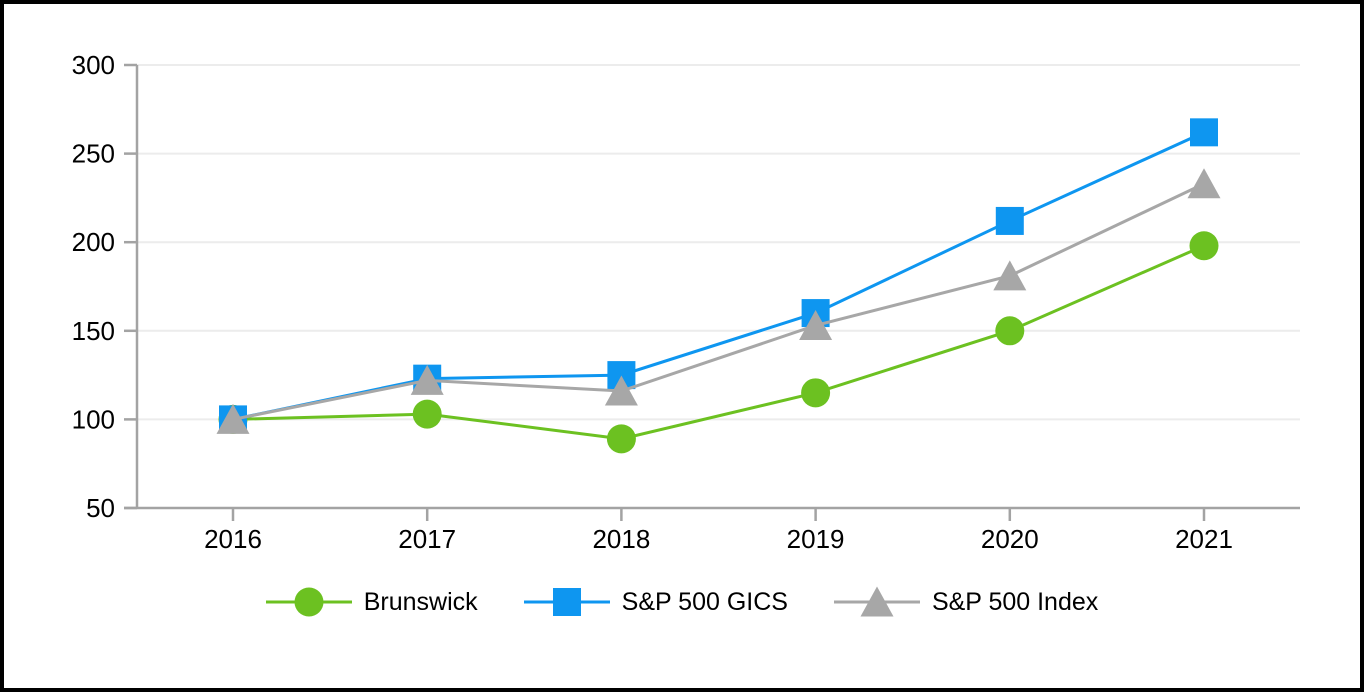 This screenshot has width=1364, height=692. What do you see at coordinates (93, 154) in the screenshot?
I see `y-axis-tick-label: 250` at bounding box center [93, 154].